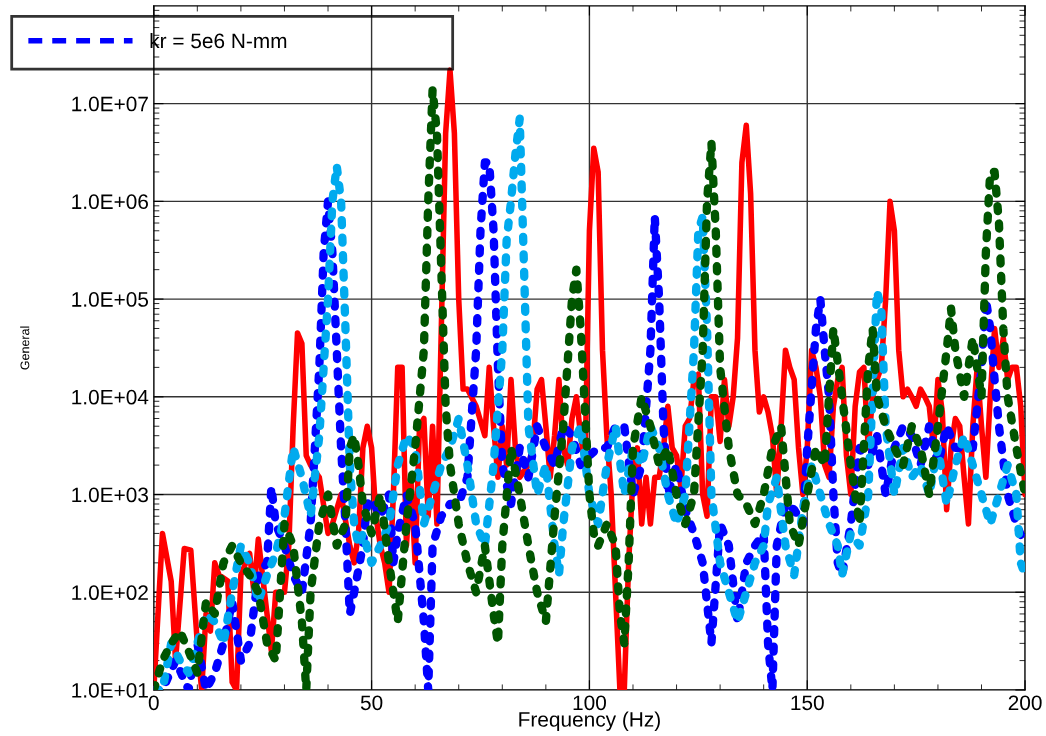  I want to click on x-tick-label: 200, so click(1025, 703).